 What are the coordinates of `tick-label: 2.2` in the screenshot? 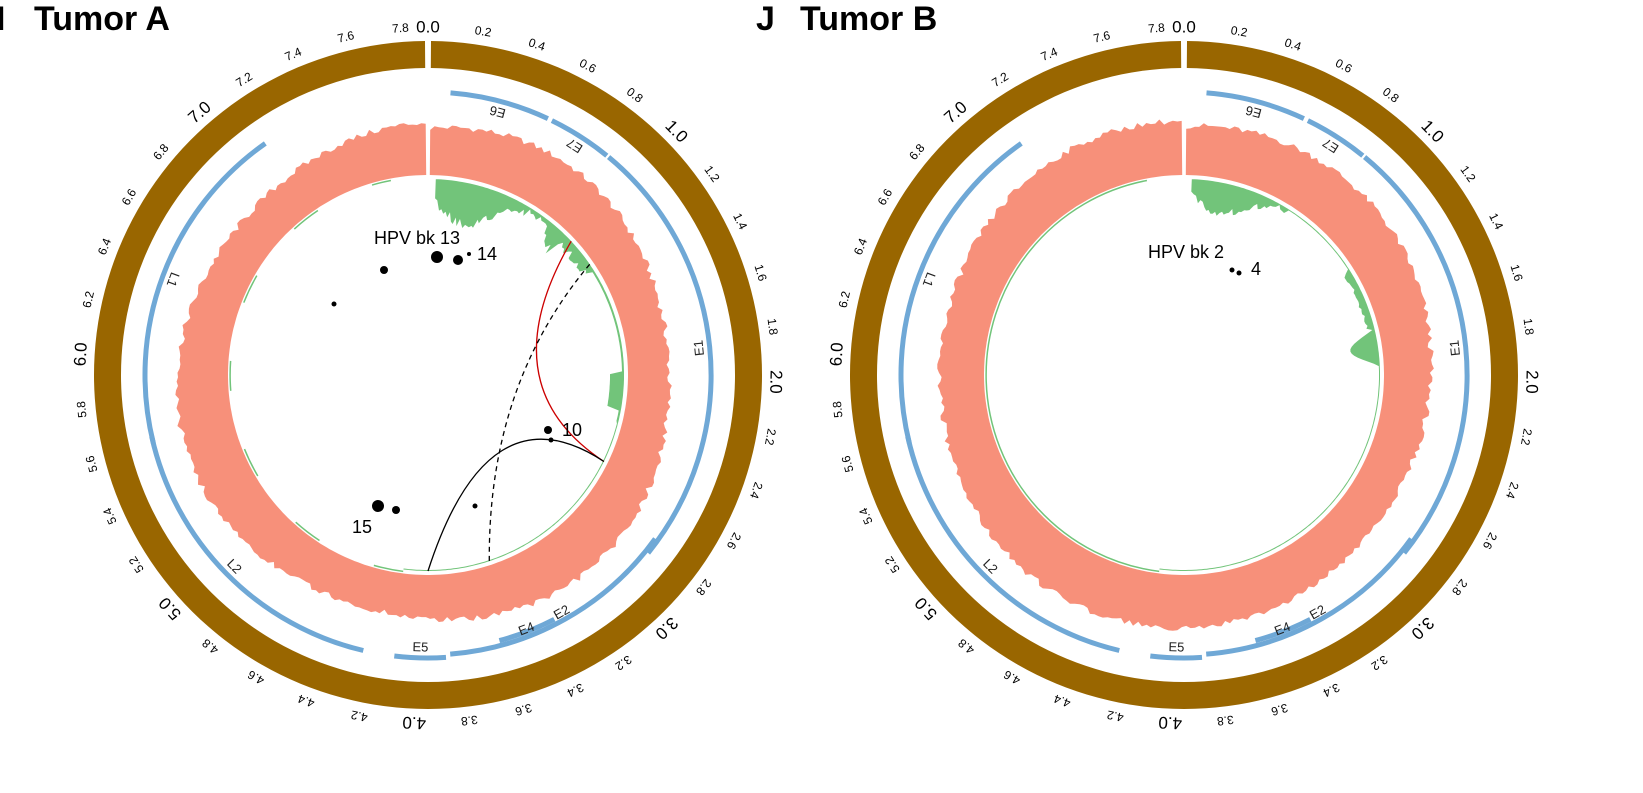 It's located at (770, 436).